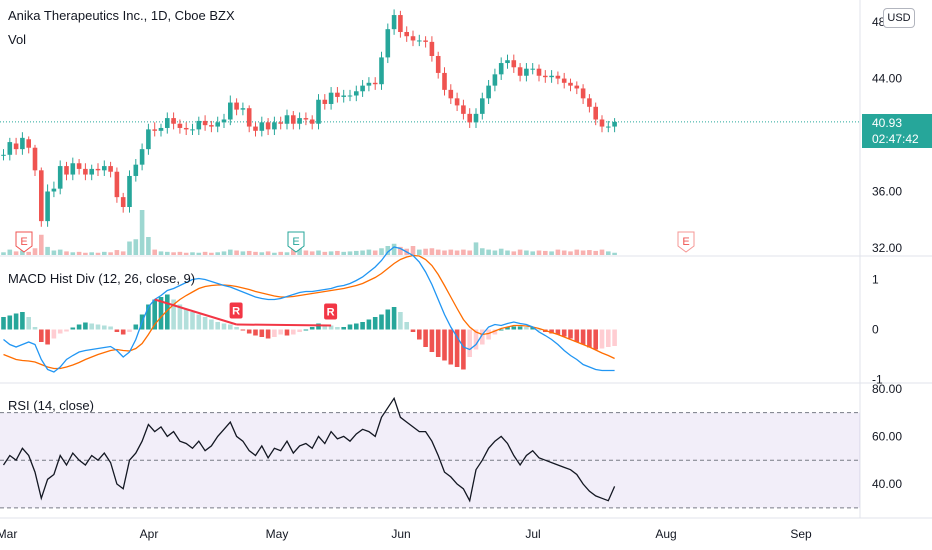  What do you see at coordinates (284, 325) in the screenshot?
I see `divergence-line` at bounding box center [284, 325].